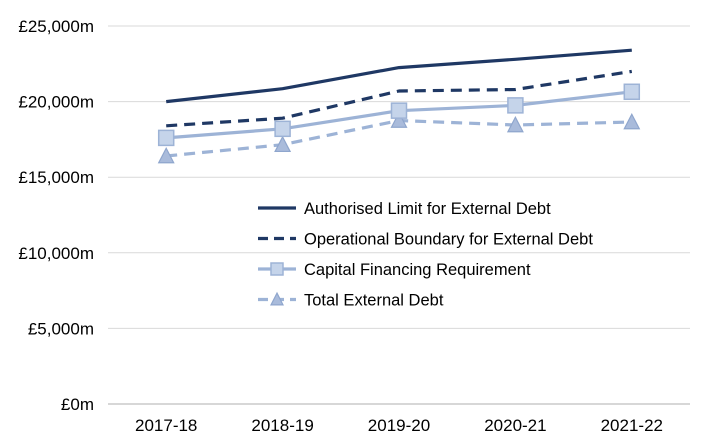 This screenshot has height=446, width=717. What do you see at coordinates (56, 253) in the screenshot?
I see `y-tick-label: £10,000m` at bounding box center [56, 253].